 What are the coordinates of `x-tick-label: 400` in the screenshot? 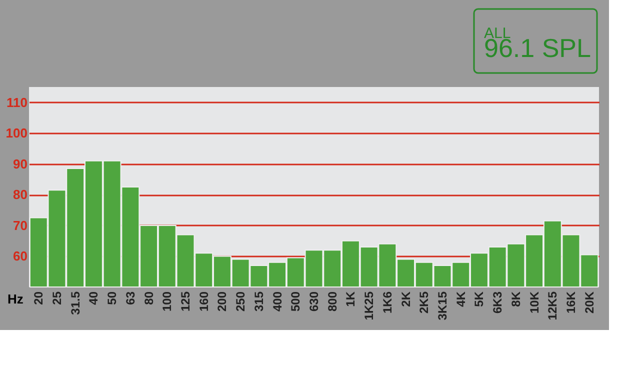 It's located at (277, 301).